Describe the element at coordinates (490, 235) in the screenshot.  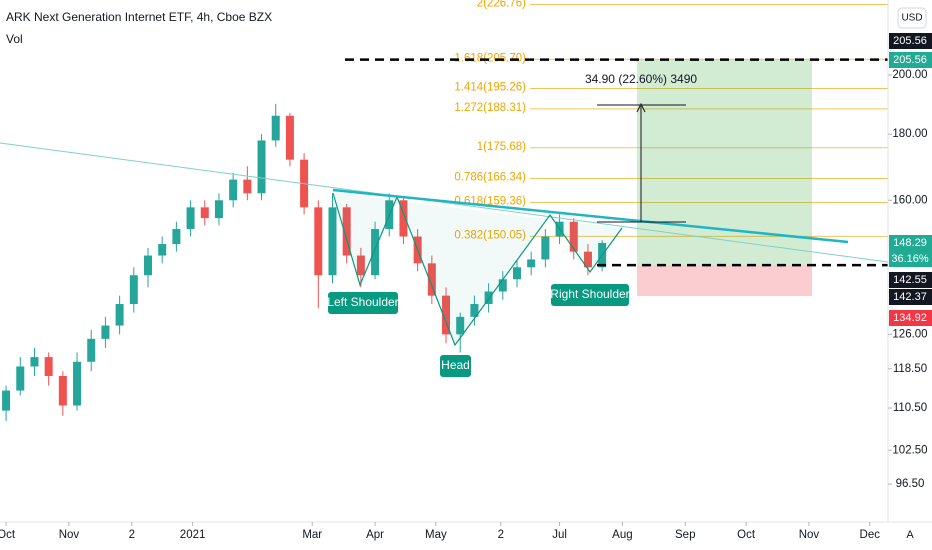
I see `fib-label: 0.382(150.05)` at that location.